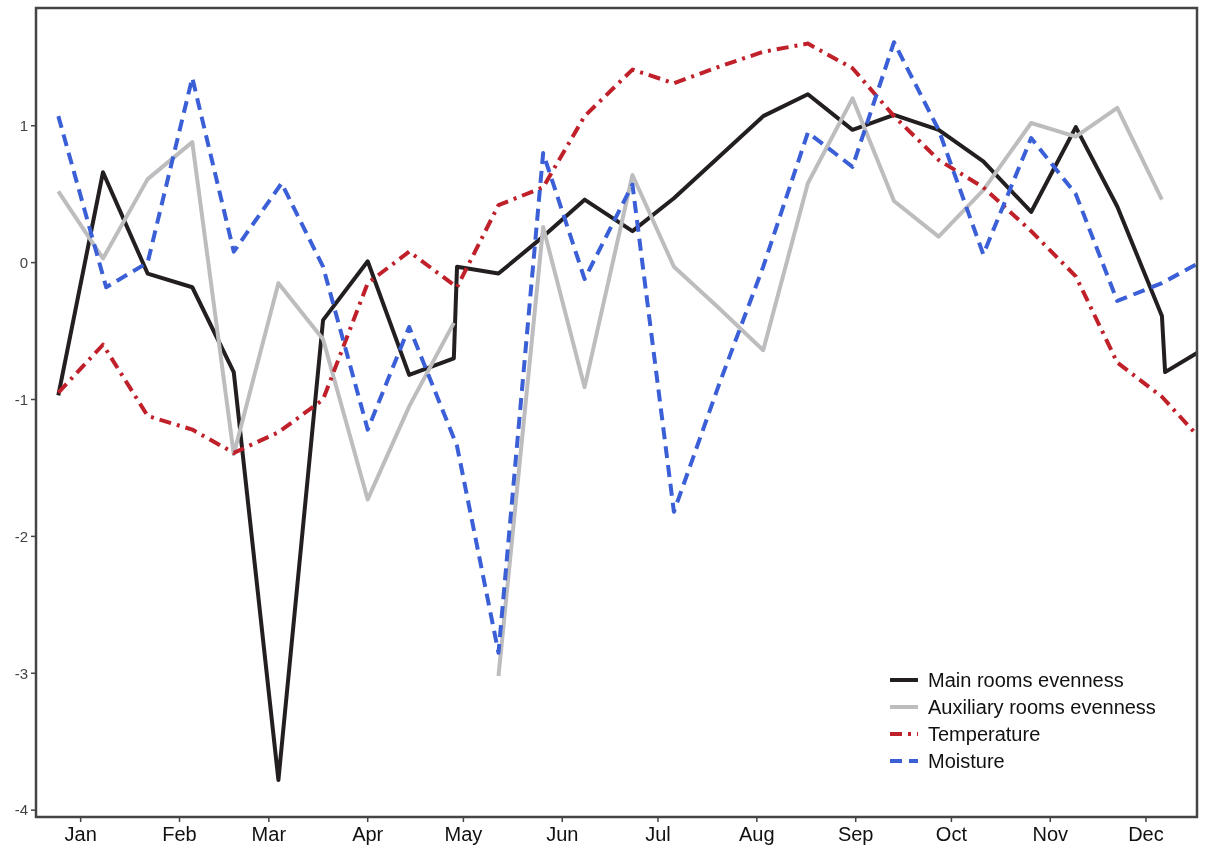 The width and height of the screenshot is (1208, 859). I want to click on x-tick-label: Apr, so click(368, 834).